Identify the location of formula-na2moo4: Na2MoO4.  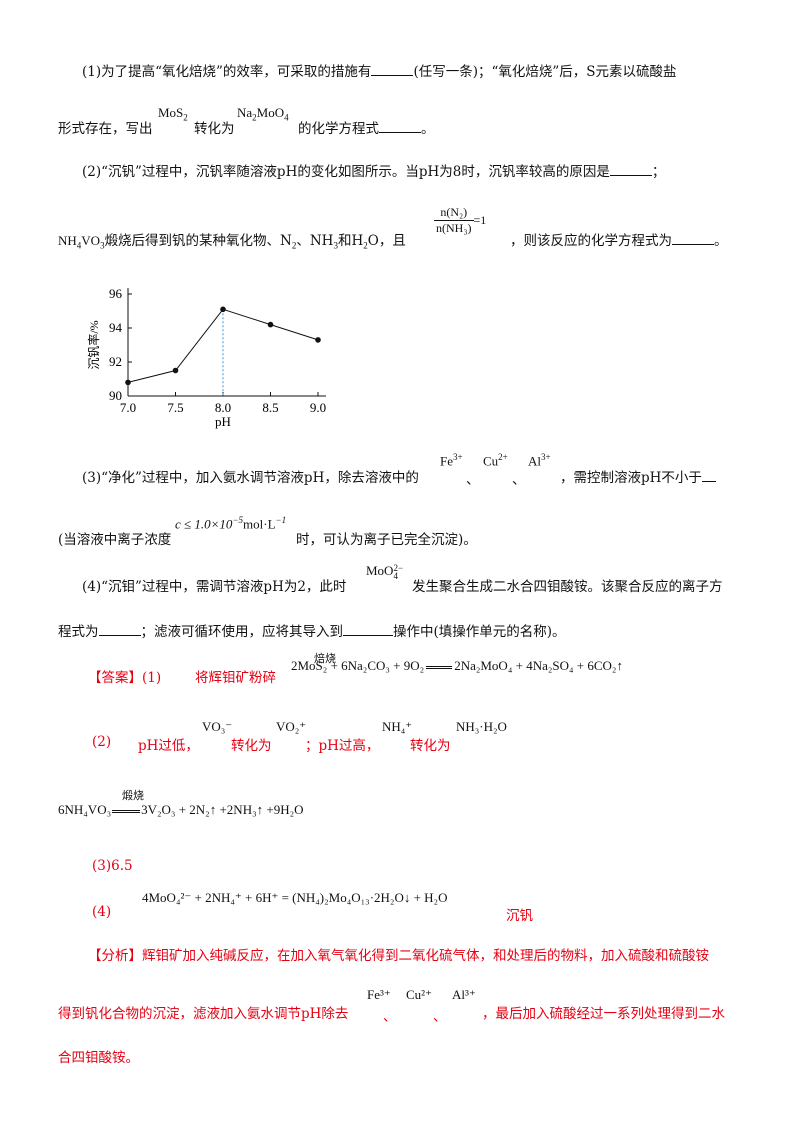
(263, 114).